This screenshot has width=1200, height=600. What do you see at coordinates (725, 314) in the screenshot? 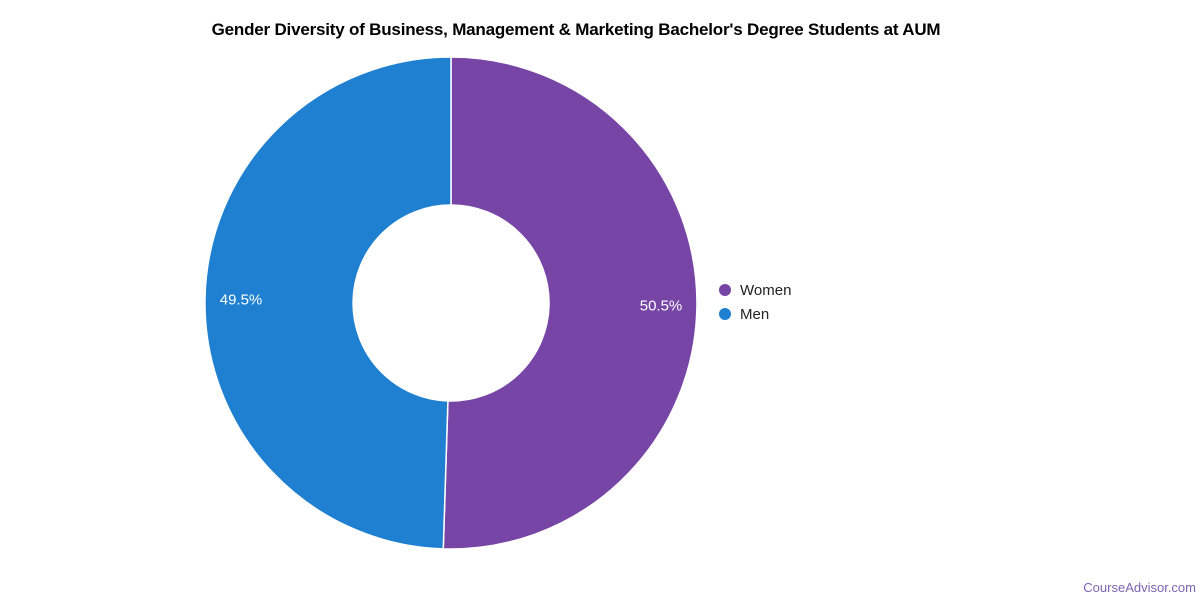
I see `legend-dot-men-icon` at bounding box center [725, 314].